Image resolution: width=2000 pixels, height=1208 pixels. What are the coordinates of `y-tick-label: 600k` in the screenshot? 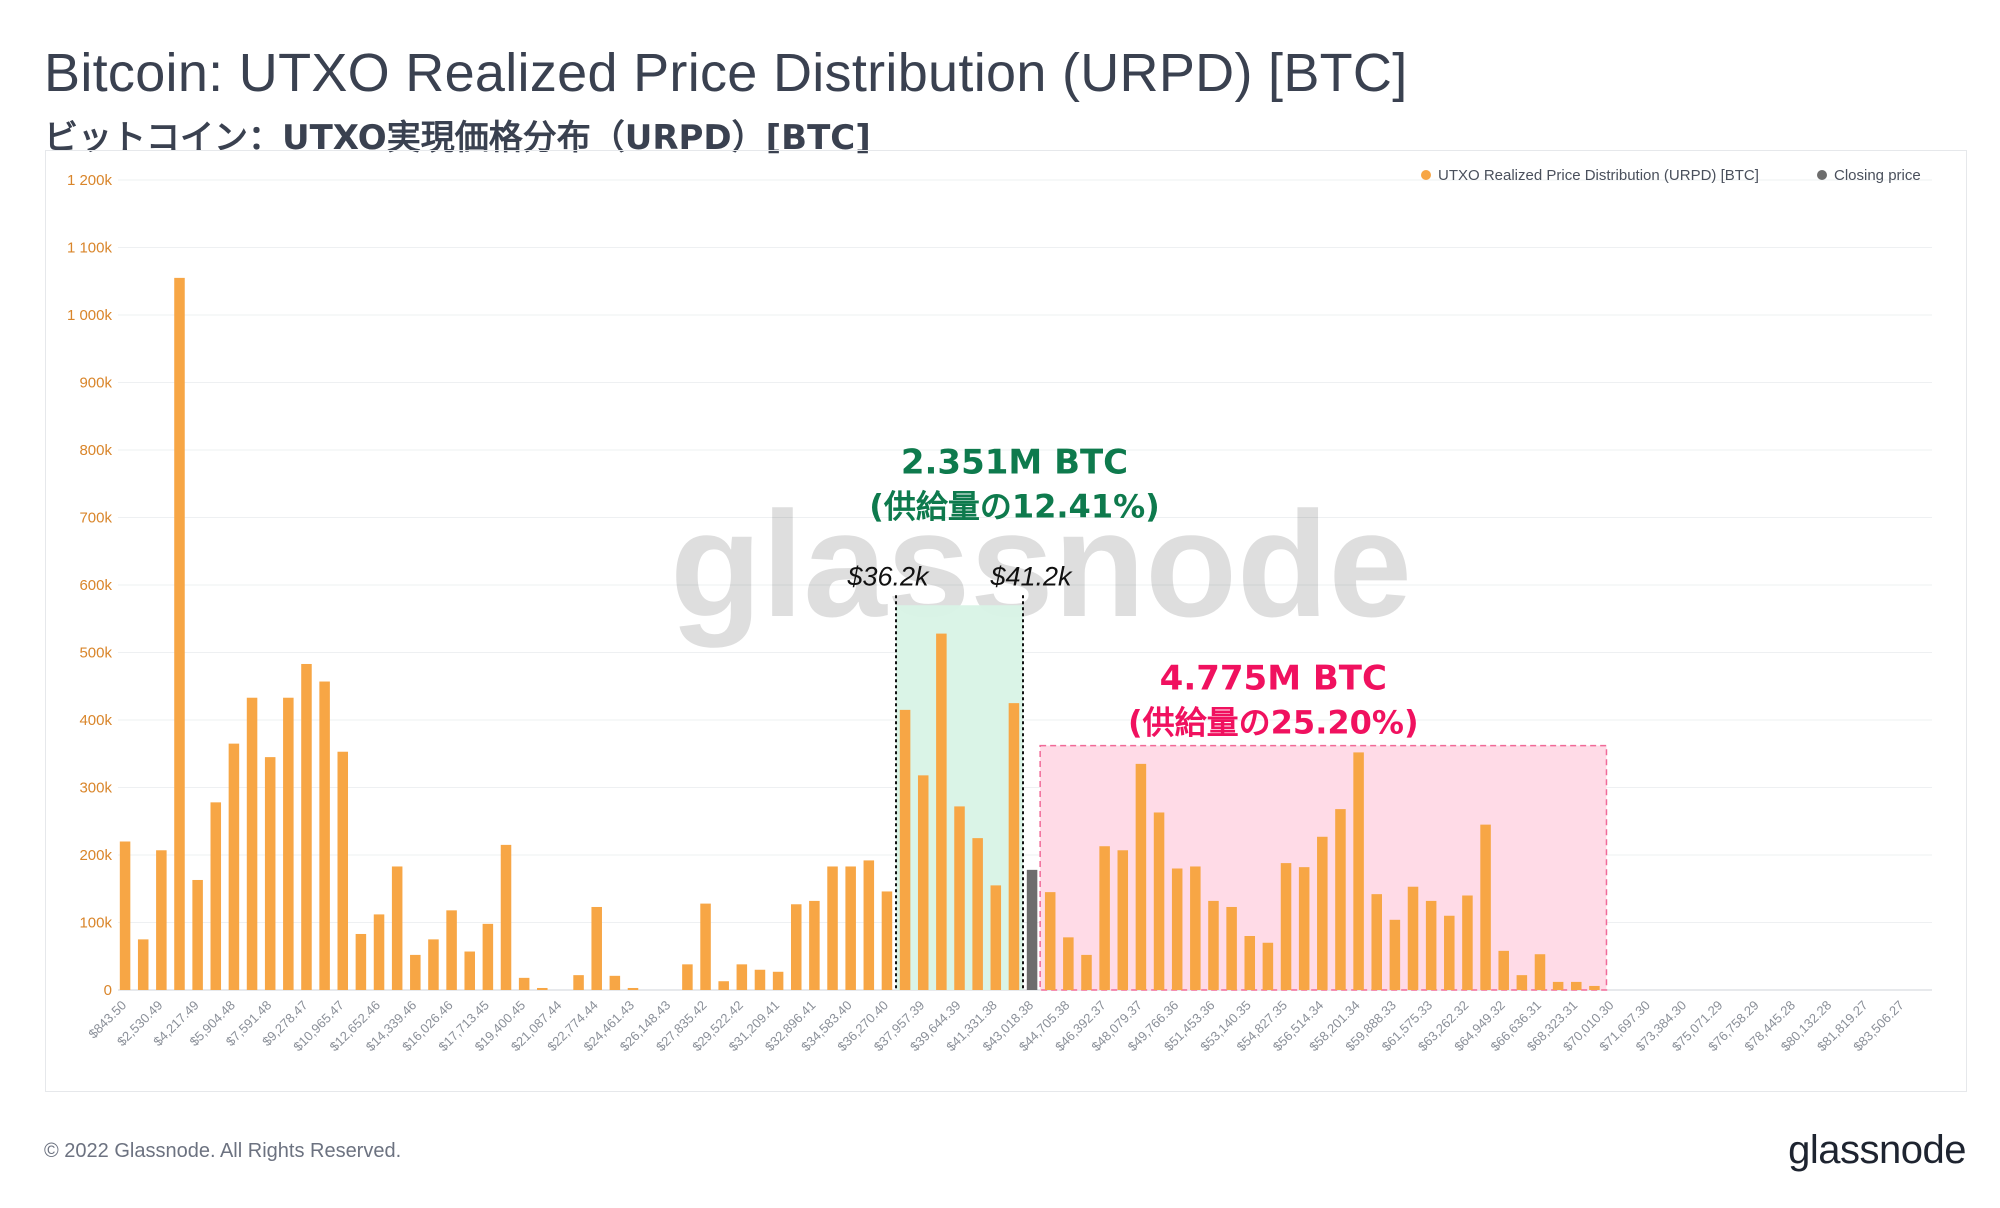 It's located at (95, 585).